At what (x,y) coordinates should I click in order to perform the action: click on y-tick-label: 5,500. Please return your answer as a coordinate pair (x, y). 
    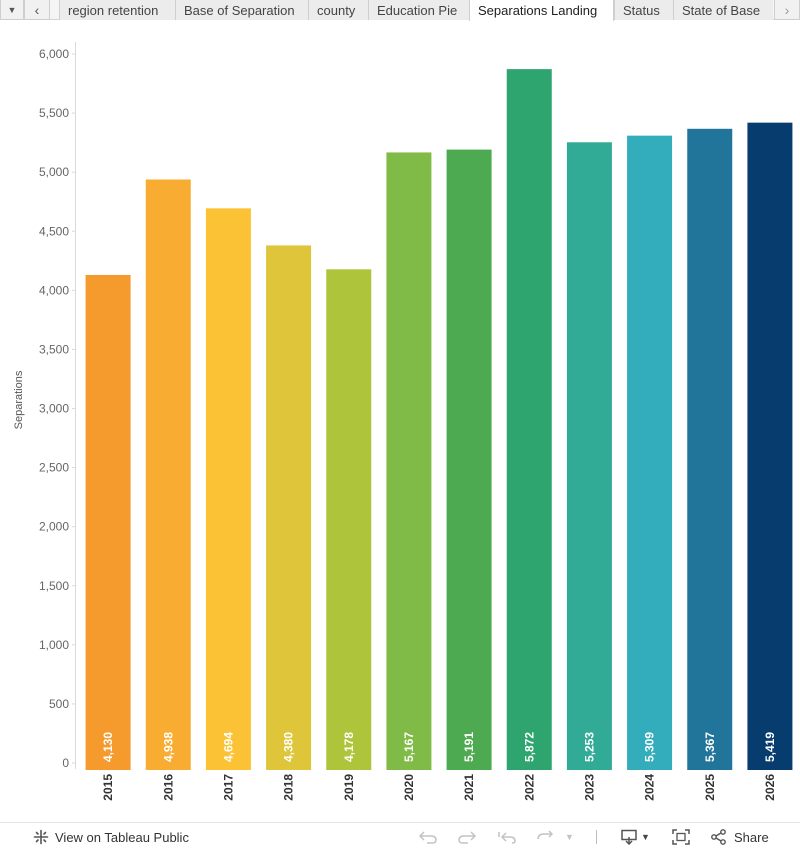
    Looking at the image, I should click on (54, 113).